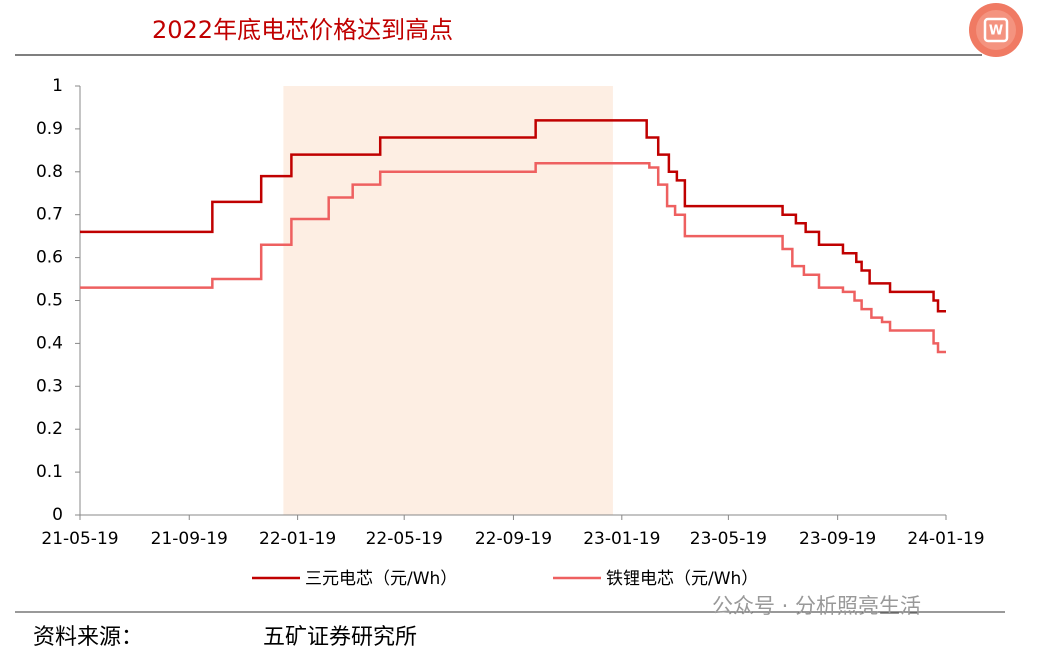  What do you see at coordinates (621, 539) in the screenshot?
I see `x-tick-label: 23-01-19` at bounding box center [621, 539].